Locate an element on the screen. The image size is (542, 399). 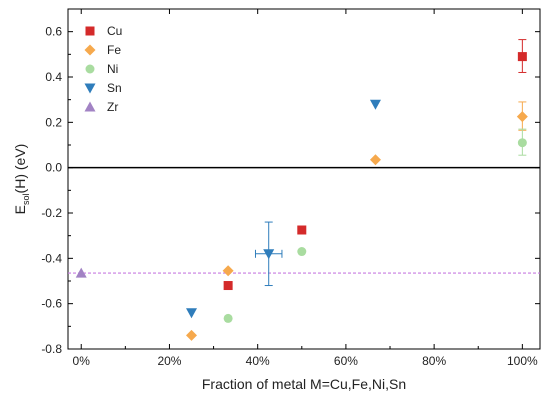
x-axis-title: Fraction of metal M=Cu,Fe,Ni,Sn is located at coordinates (304, 384).